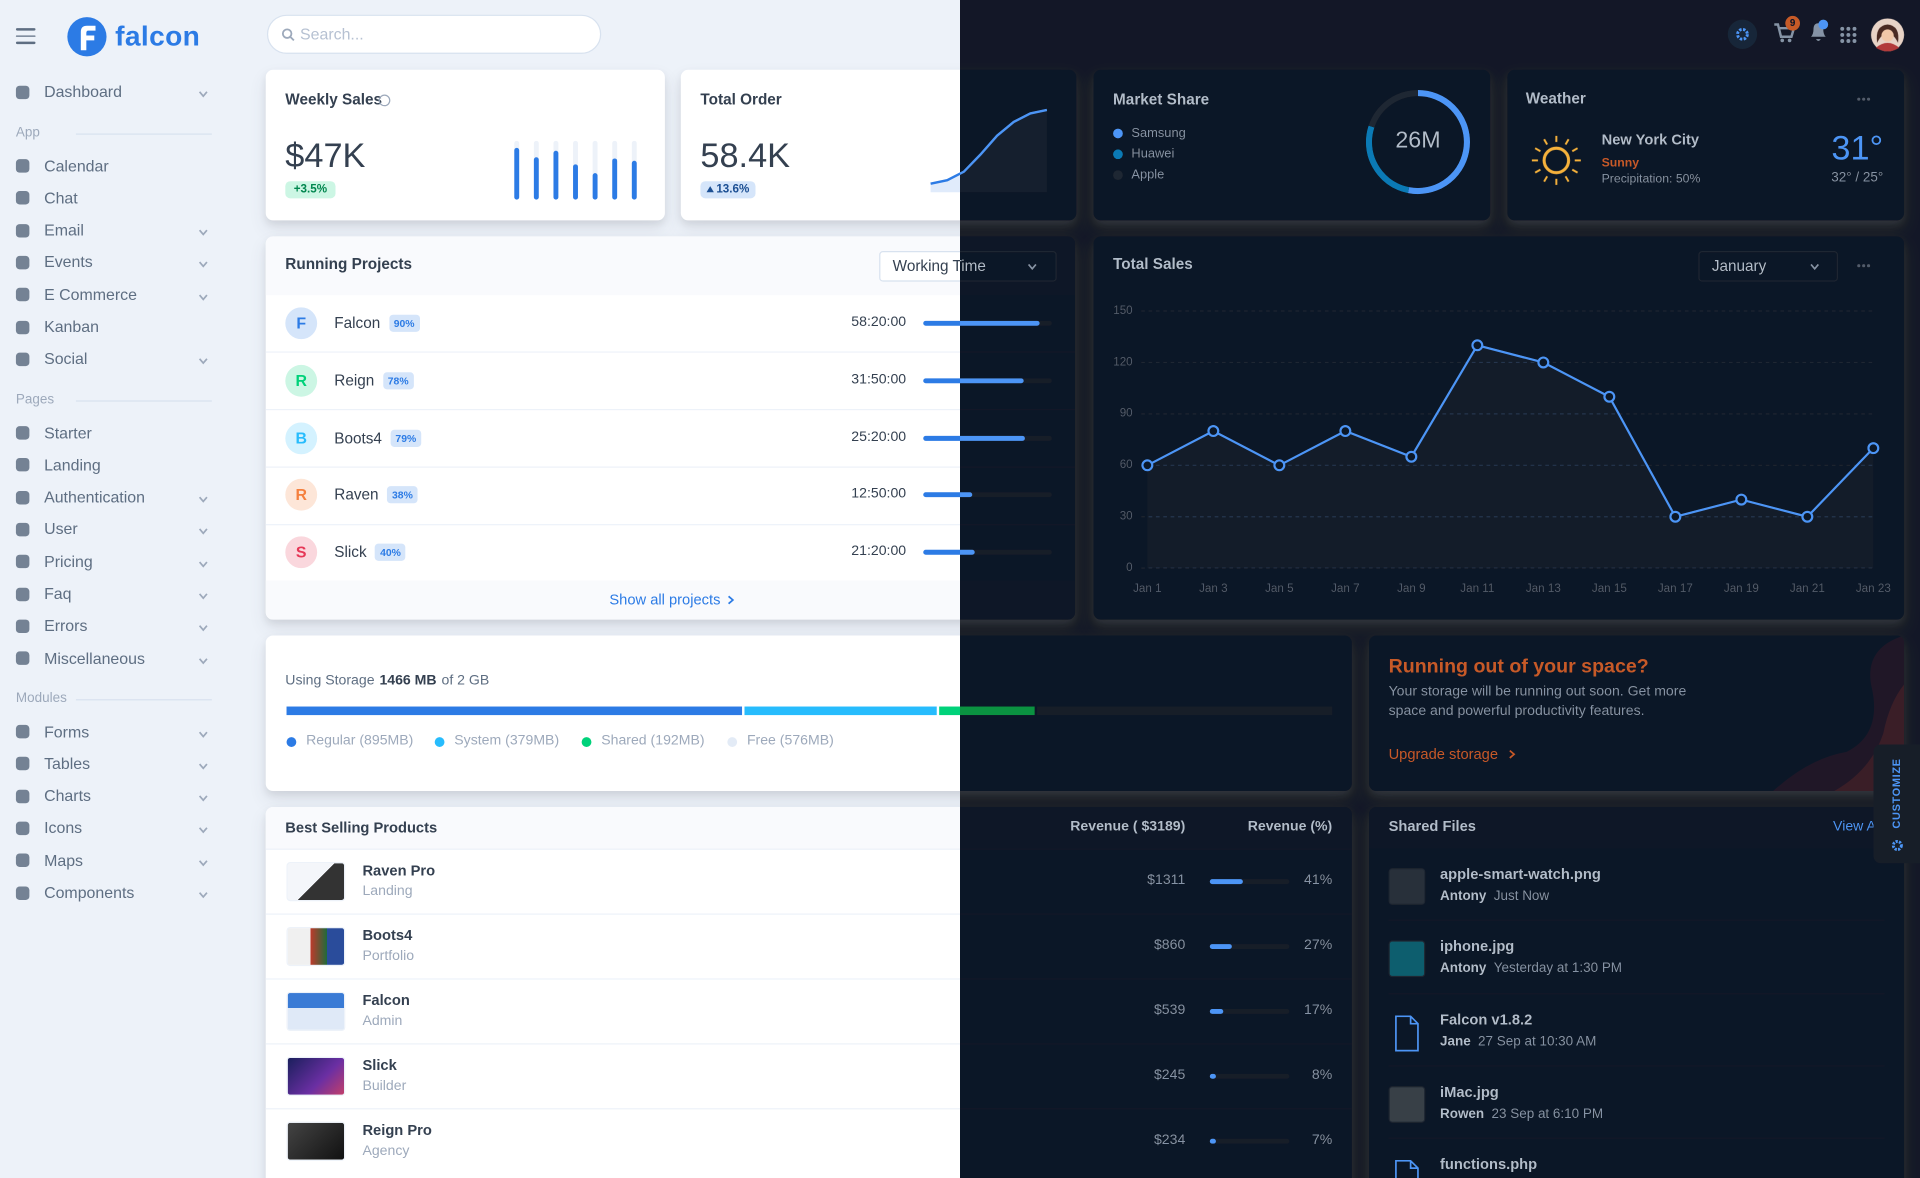  I want to click on nav-item: Kanban, so click(71, 326).